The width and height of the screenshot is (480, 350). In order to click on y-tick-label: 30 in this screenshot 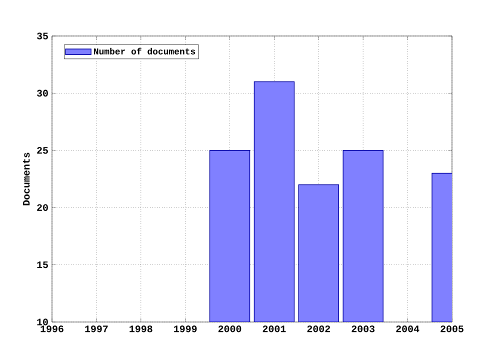, I will do `click(42, 93)`.